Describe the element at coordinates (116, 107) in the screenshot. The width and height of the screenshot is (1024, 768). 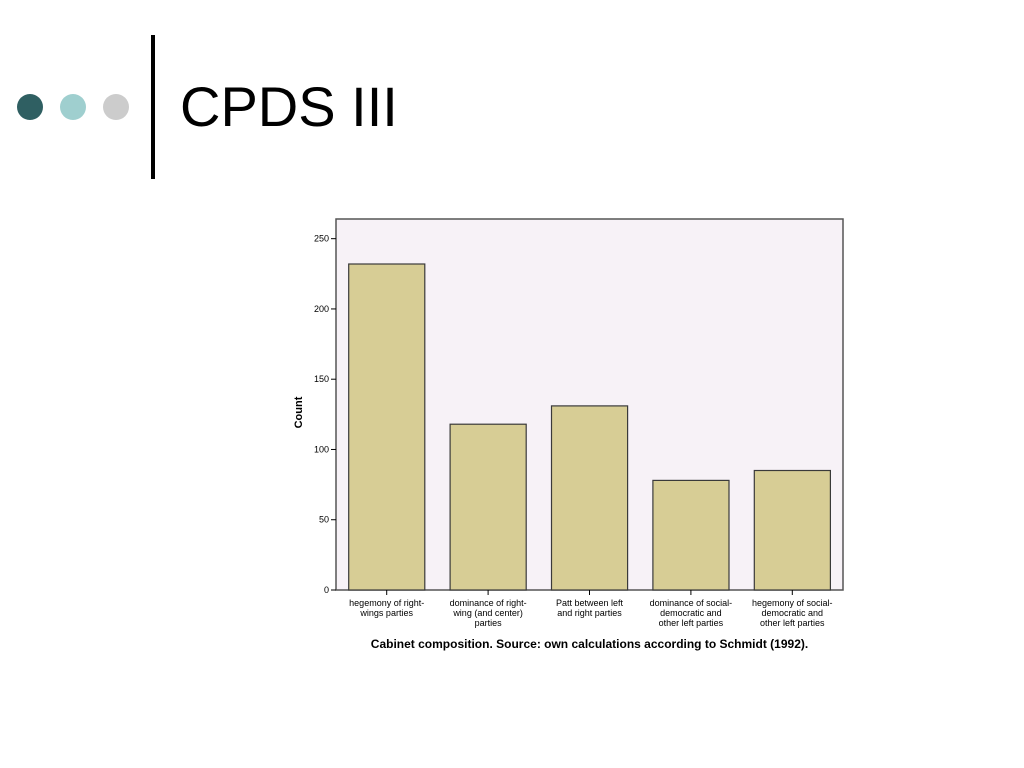
I see `dot-gray` at that location.